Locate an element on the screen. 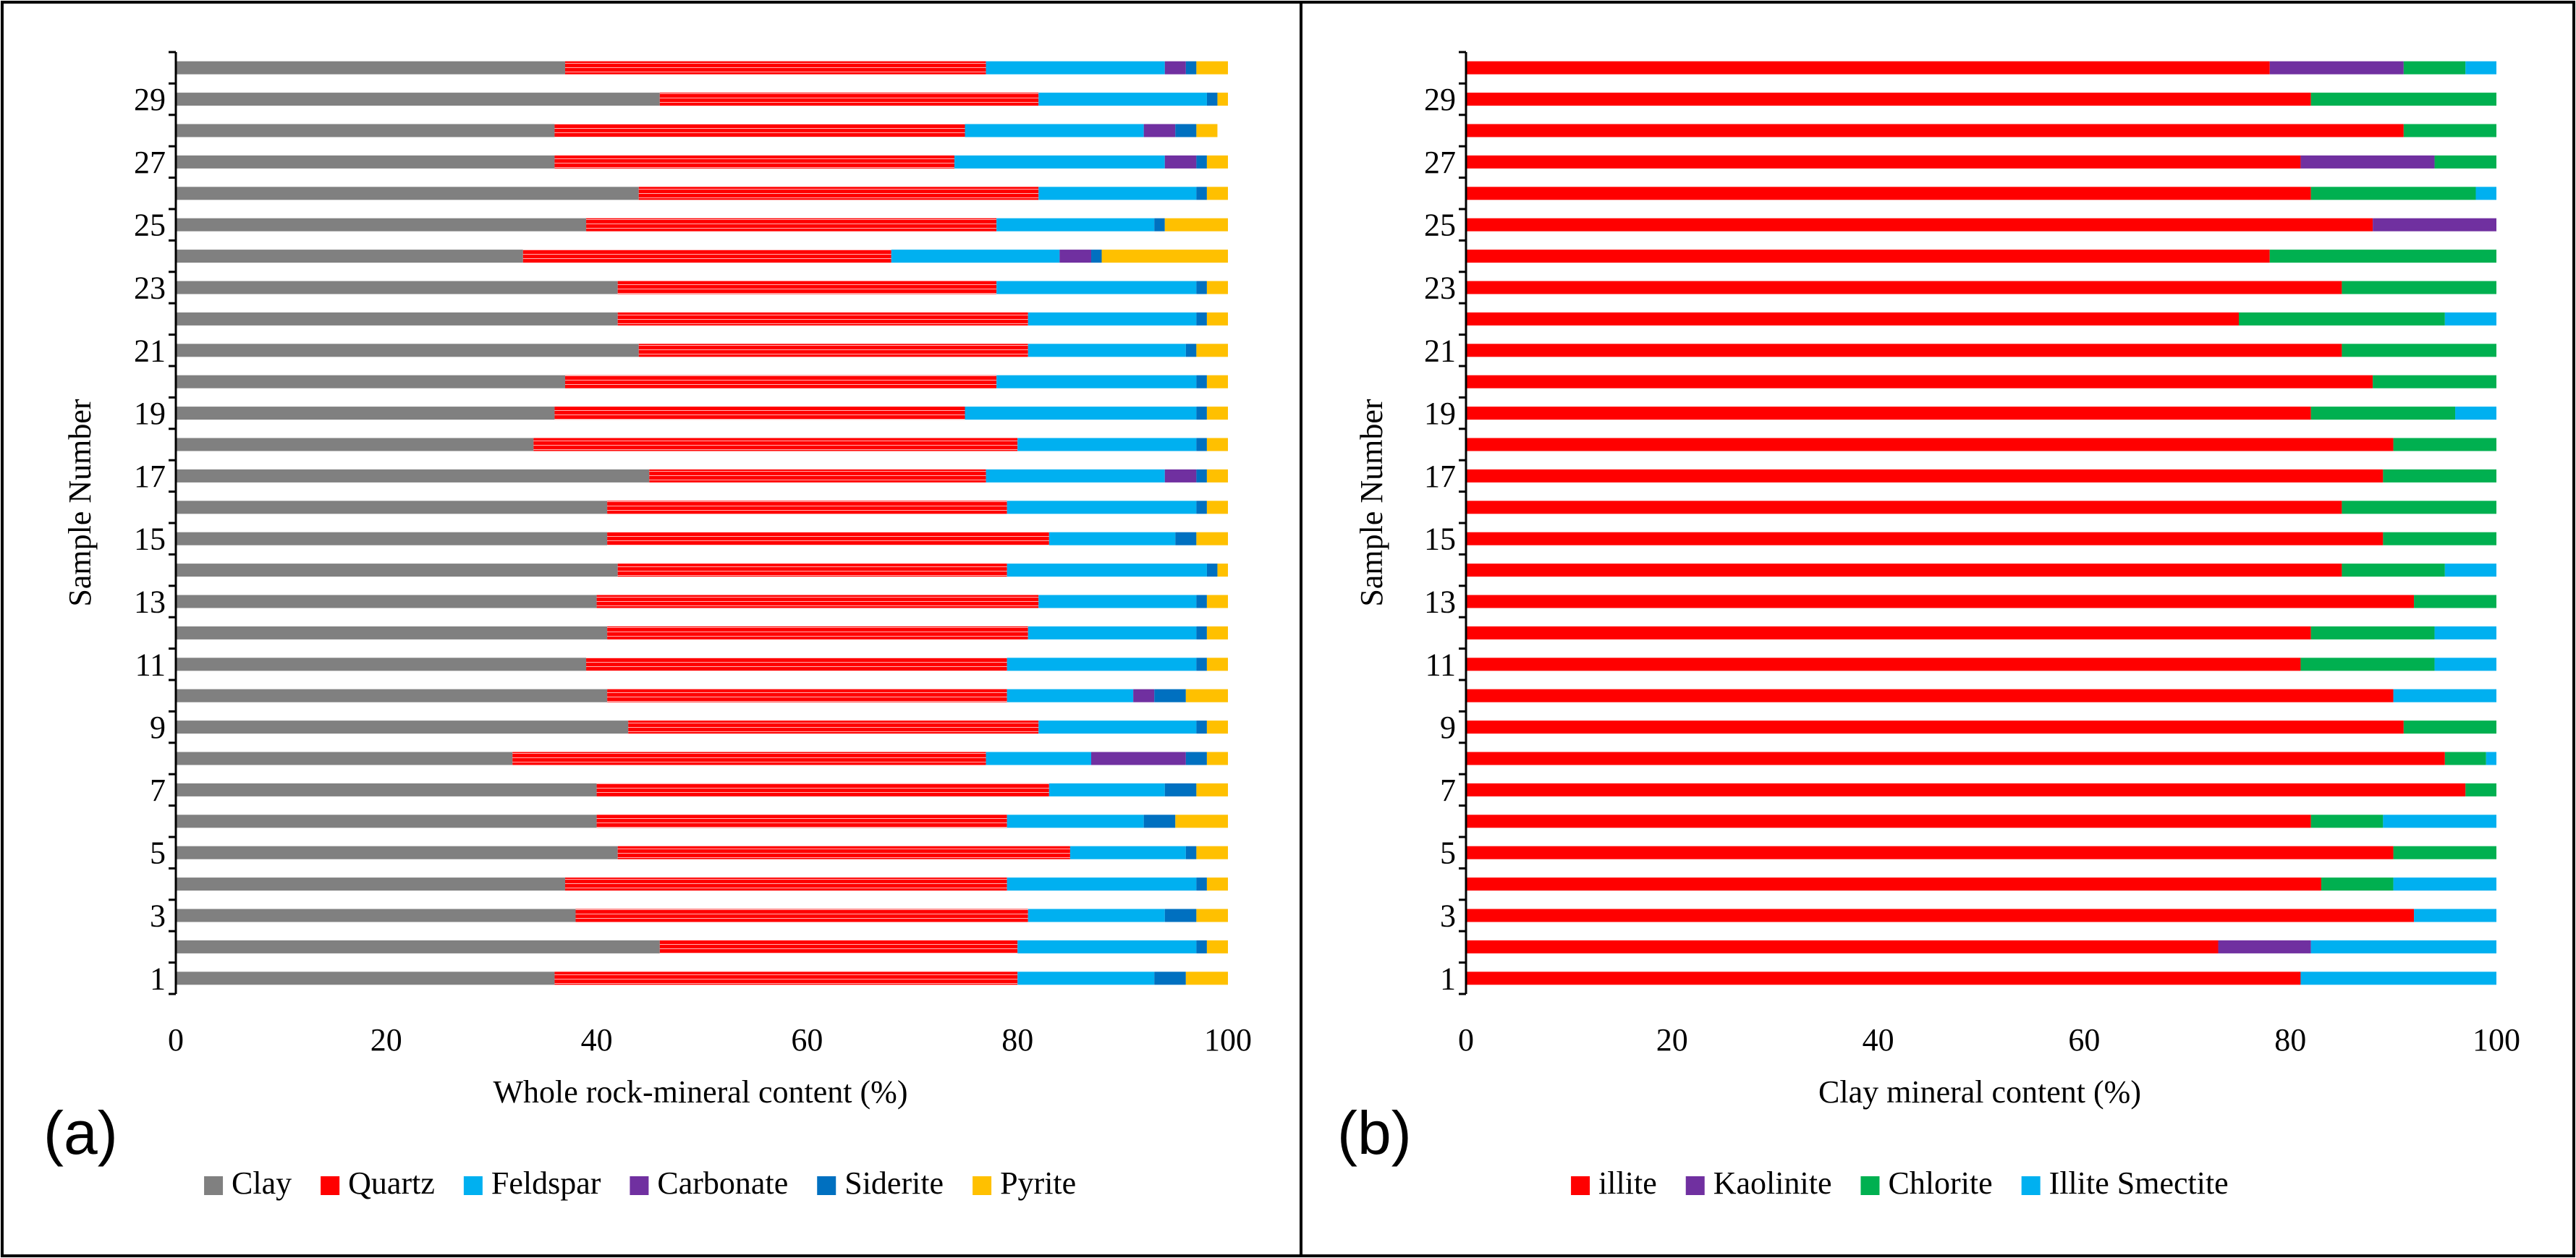  legend-label-illite: illite is located at coordinates (1627, 1183).